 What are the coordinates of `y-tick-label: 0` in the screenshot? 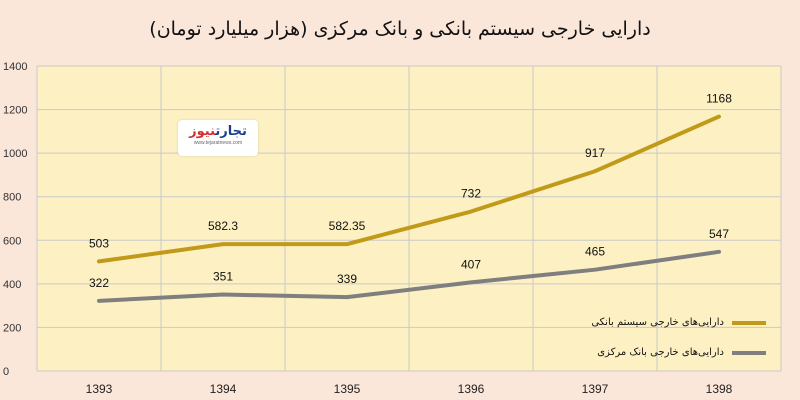 It's located at (6, 372).